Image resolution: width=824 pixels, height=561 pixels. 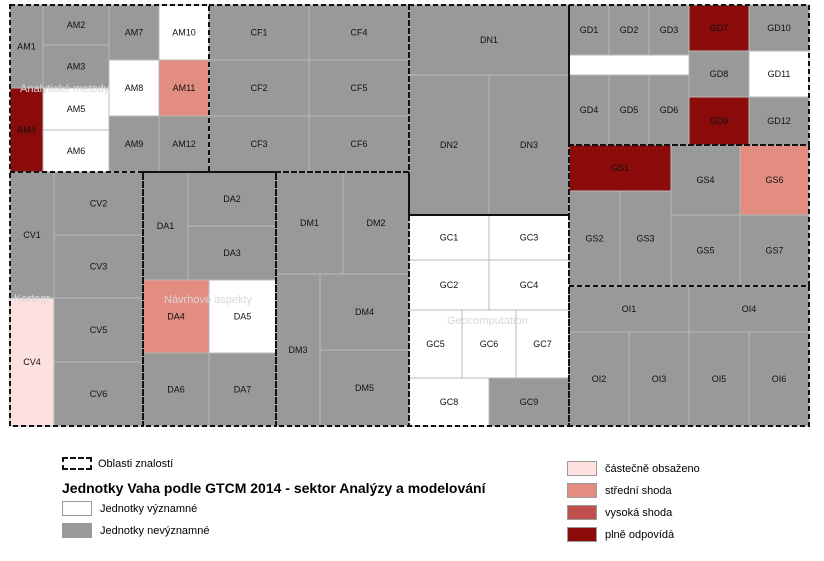 What do you see at coordinates (208, 300) in the screenshot?
I see `area-label-da: Návrhové aspekty` at bounding box center [208, 300].